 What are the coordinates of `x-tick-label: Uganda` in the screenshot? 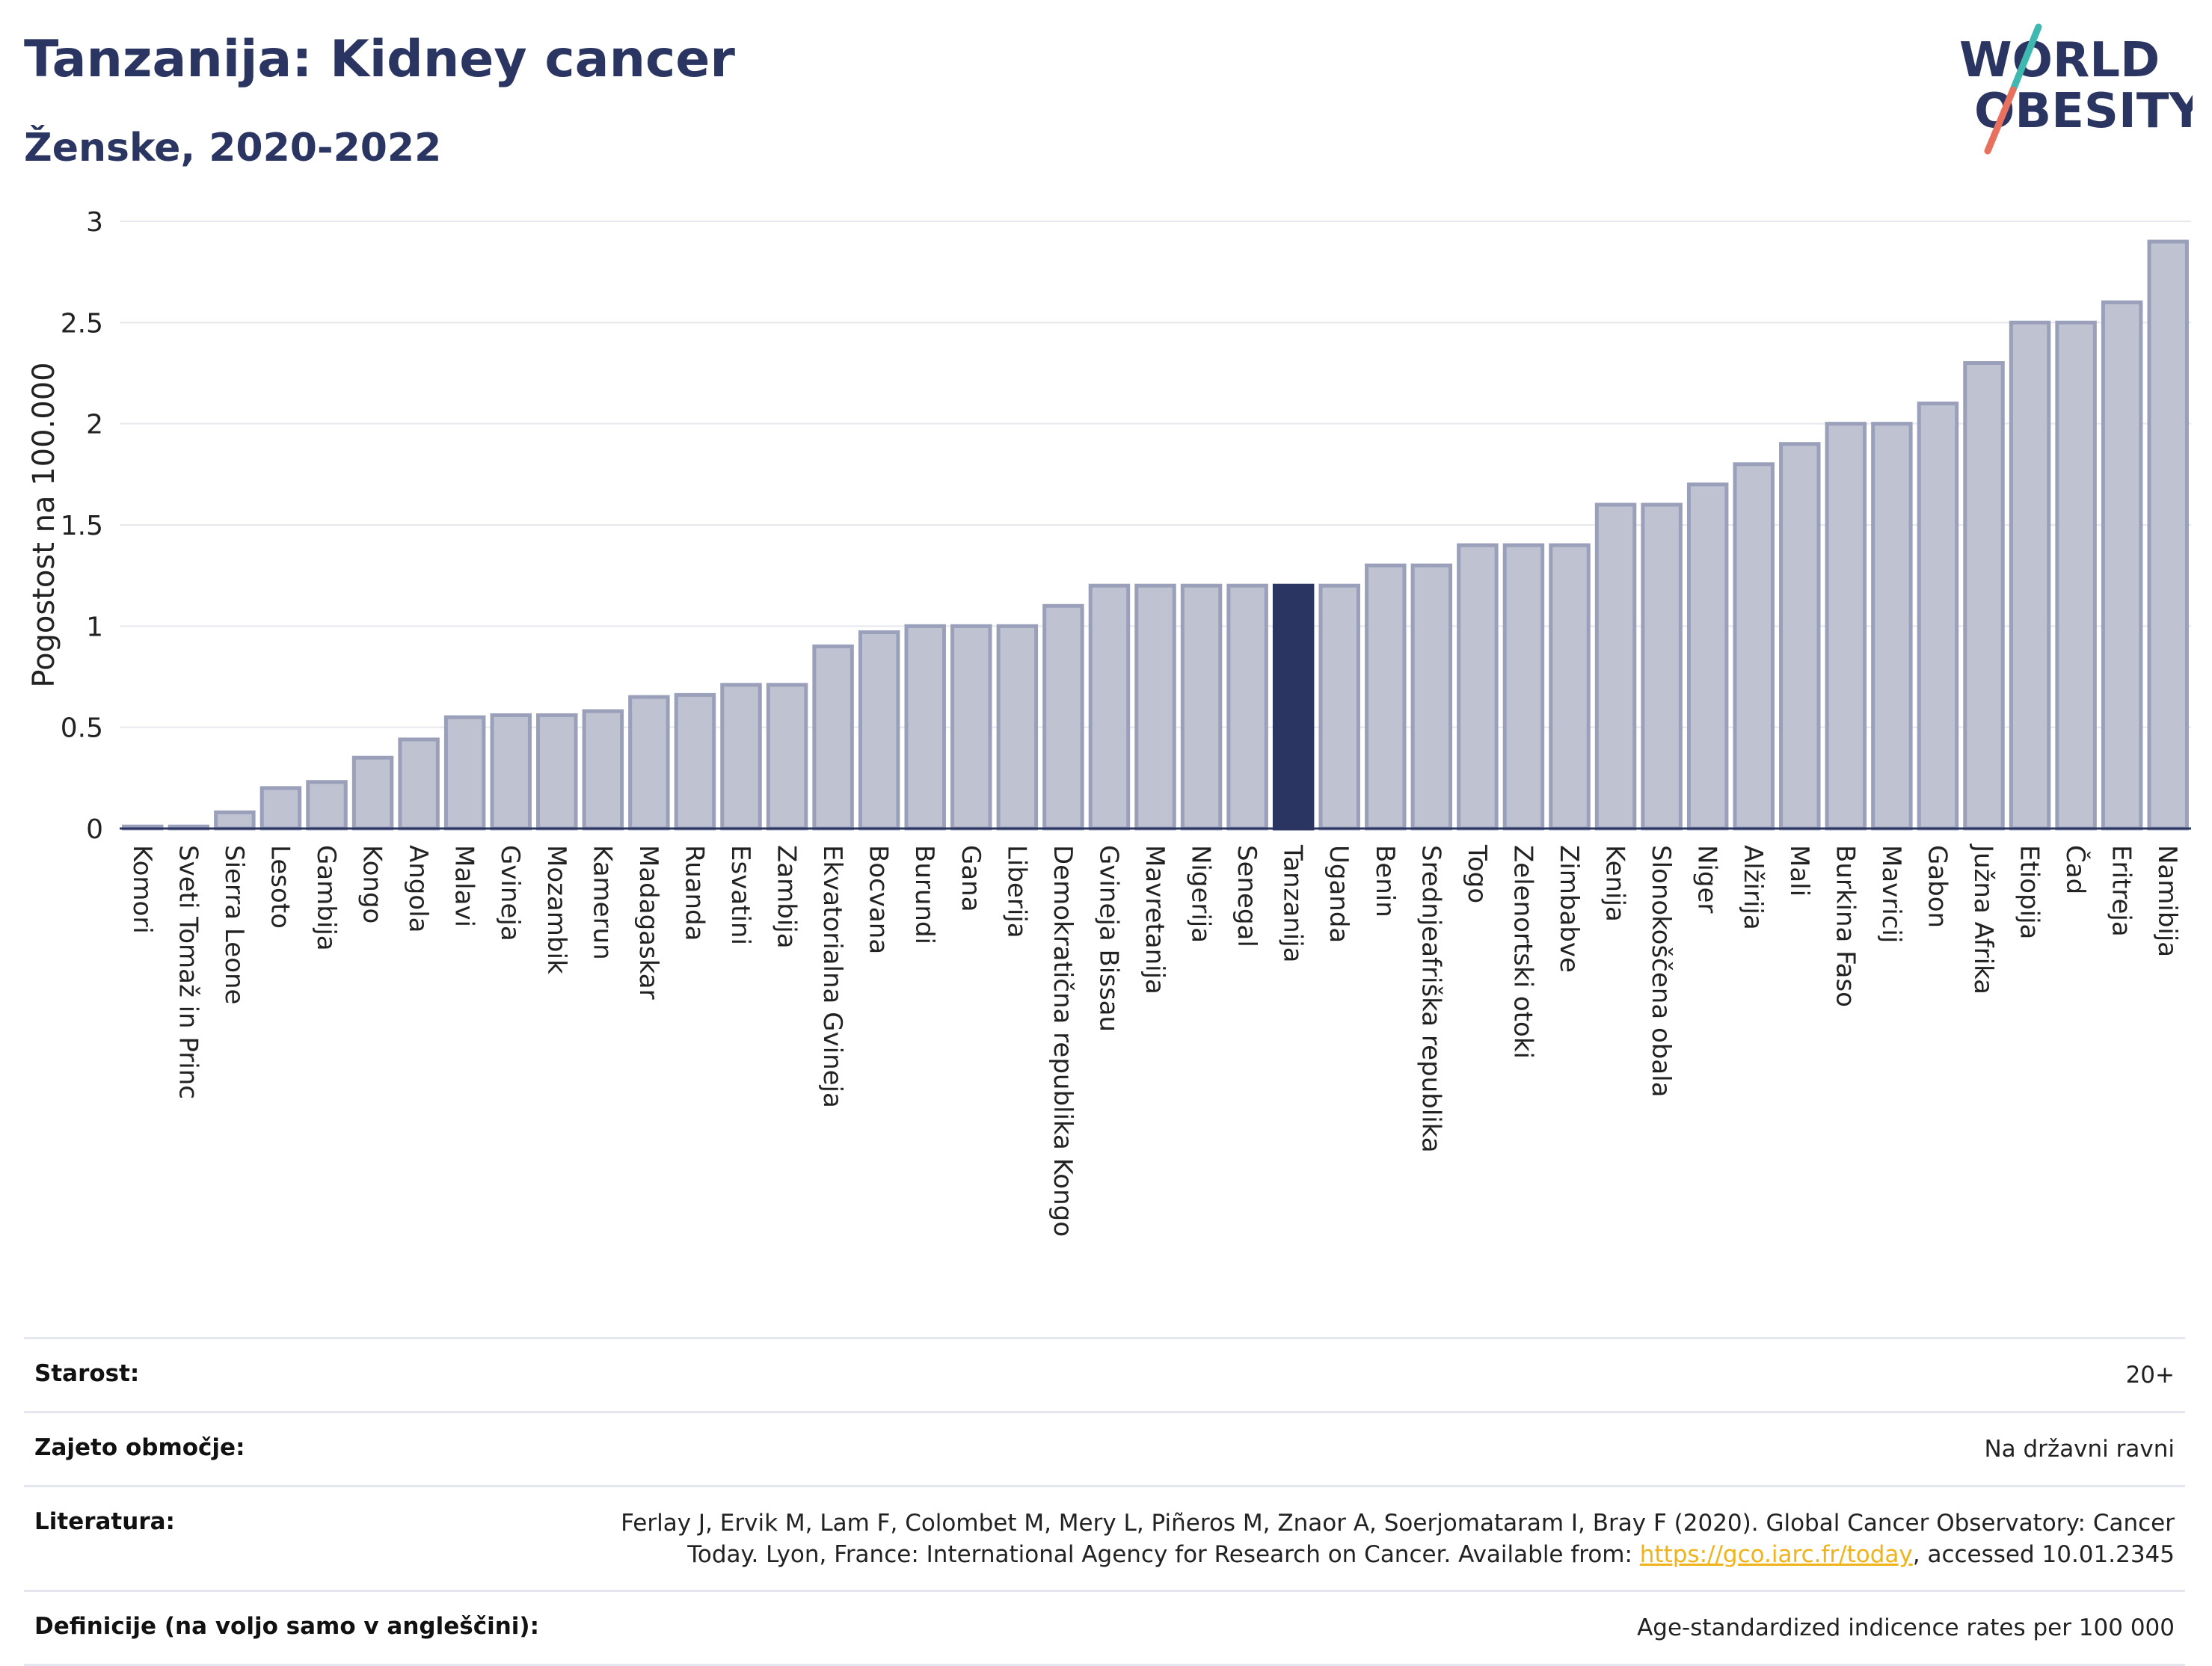 It's located at (1339, 894).